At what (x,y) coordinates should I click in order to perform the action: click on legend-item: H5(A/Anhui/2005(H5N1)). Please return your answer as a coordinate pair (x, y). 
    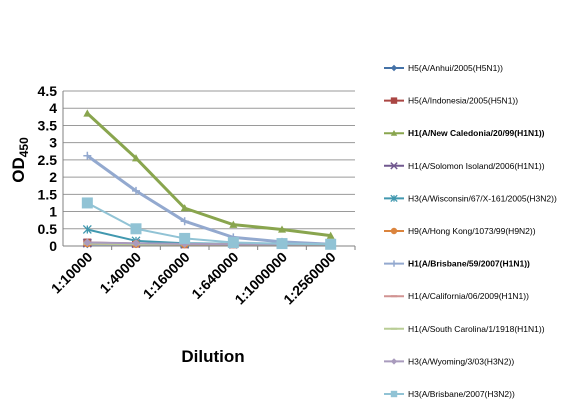
    Looking at the image, I should click on (443, 68).